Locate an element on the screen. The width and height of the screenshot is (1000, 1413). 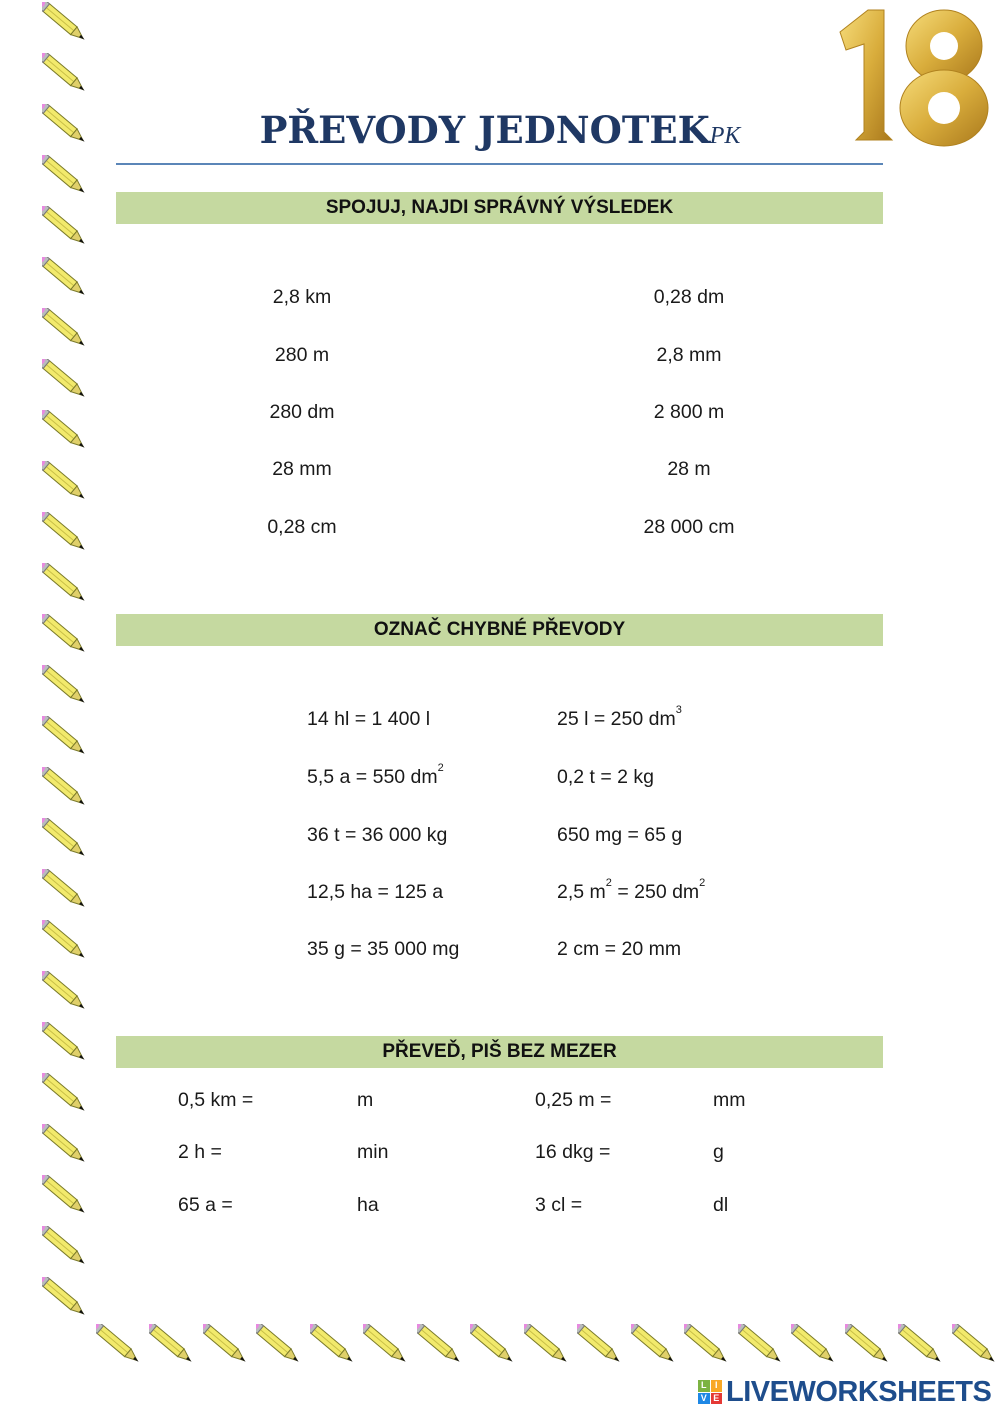
title-suffix: PK is located at coordinates (725, 136).